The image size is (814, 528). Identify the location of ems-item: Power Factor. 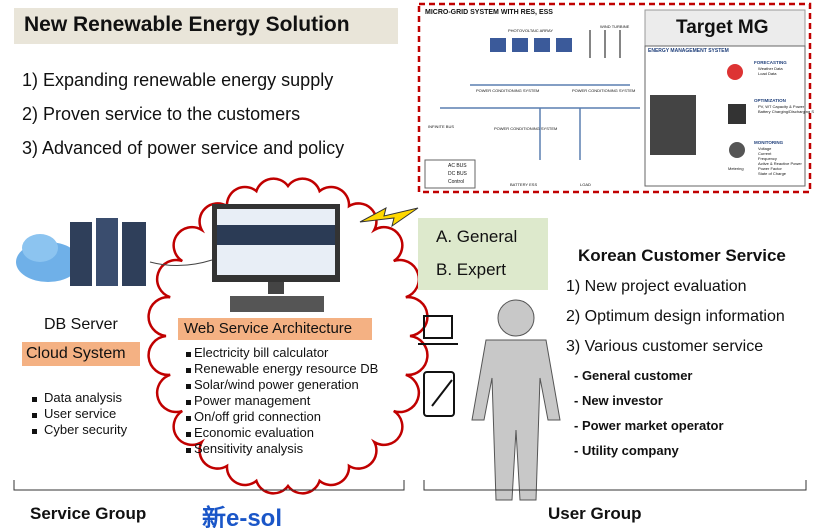
(770, 168).